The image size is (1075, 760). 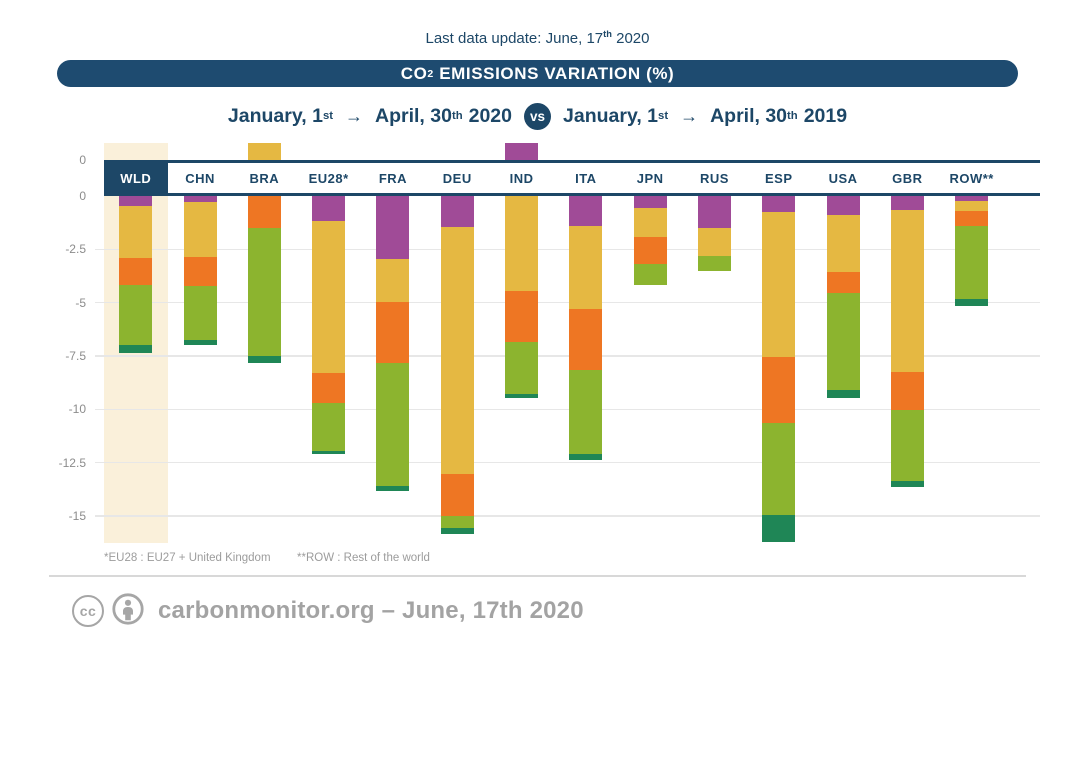 What do you see at coordinates (522, 316) in the screenshot?
I see `bar-segment-ind-orange` at bounding box center [522, 316].